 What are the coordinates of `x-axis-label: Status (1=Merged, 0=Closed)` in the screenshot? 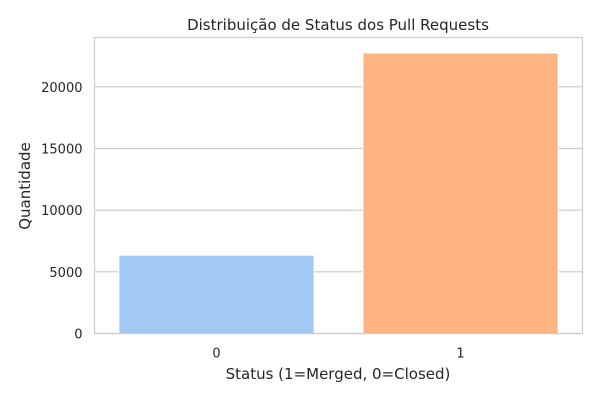 It's located at (338, 374).